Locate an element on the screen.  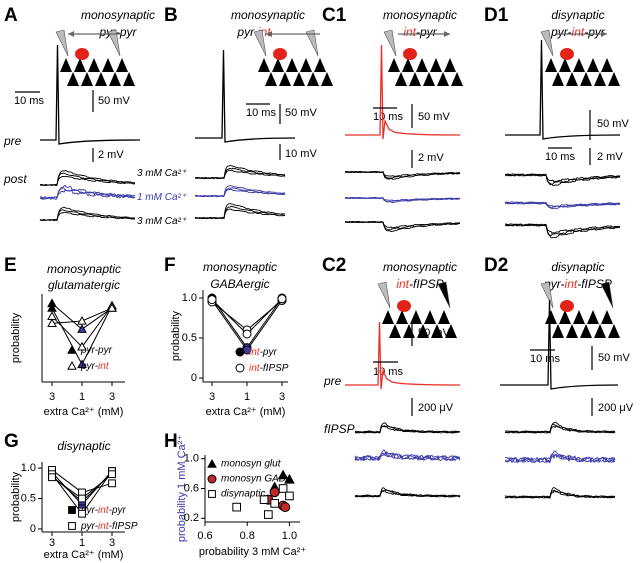
trace-label: post is located at coordinates (15, 179).